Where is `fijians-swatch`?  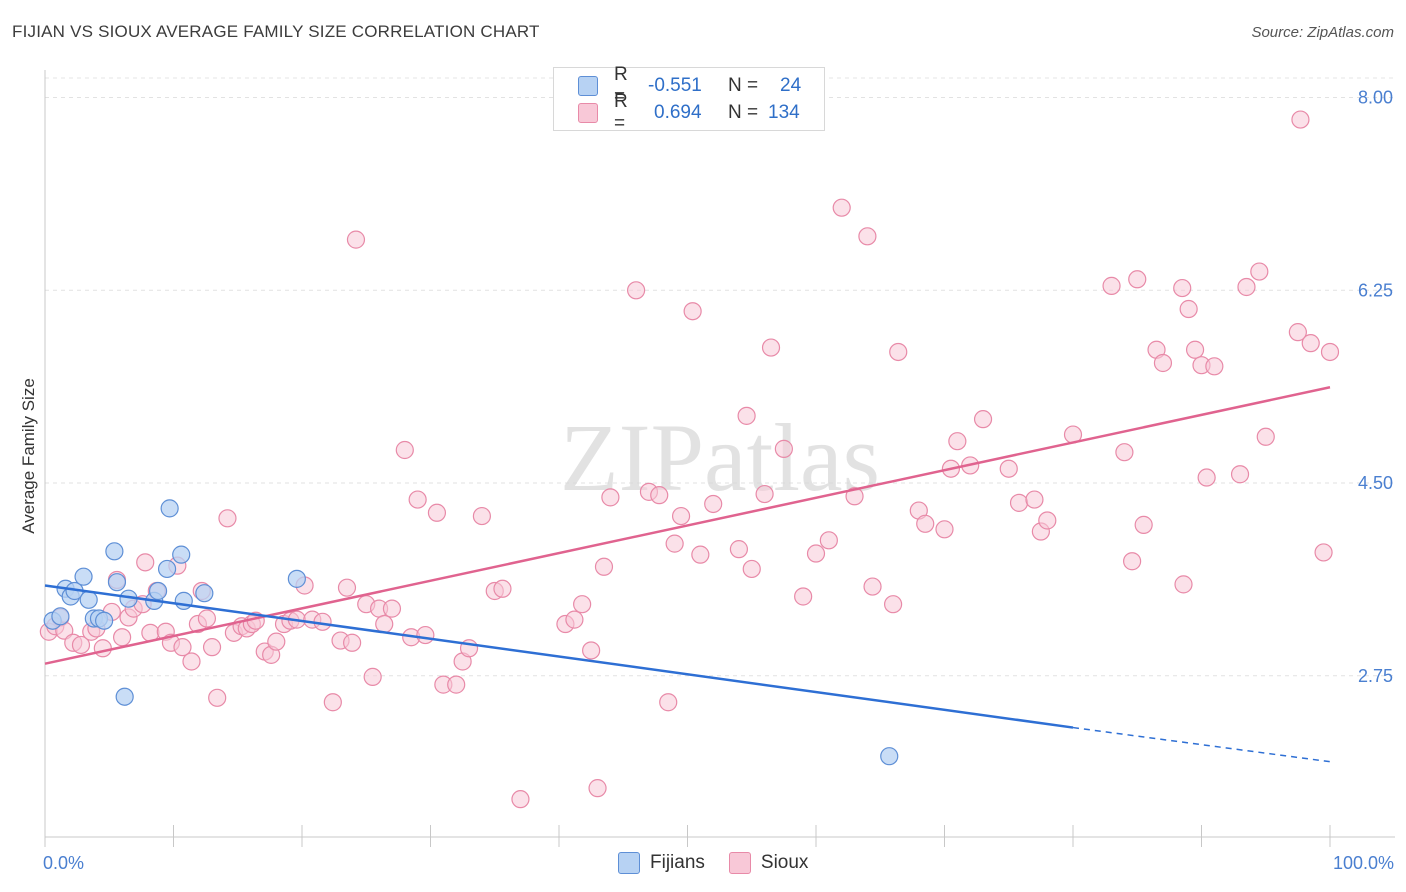 fijians-swatch is located at coordinates (588, 86).